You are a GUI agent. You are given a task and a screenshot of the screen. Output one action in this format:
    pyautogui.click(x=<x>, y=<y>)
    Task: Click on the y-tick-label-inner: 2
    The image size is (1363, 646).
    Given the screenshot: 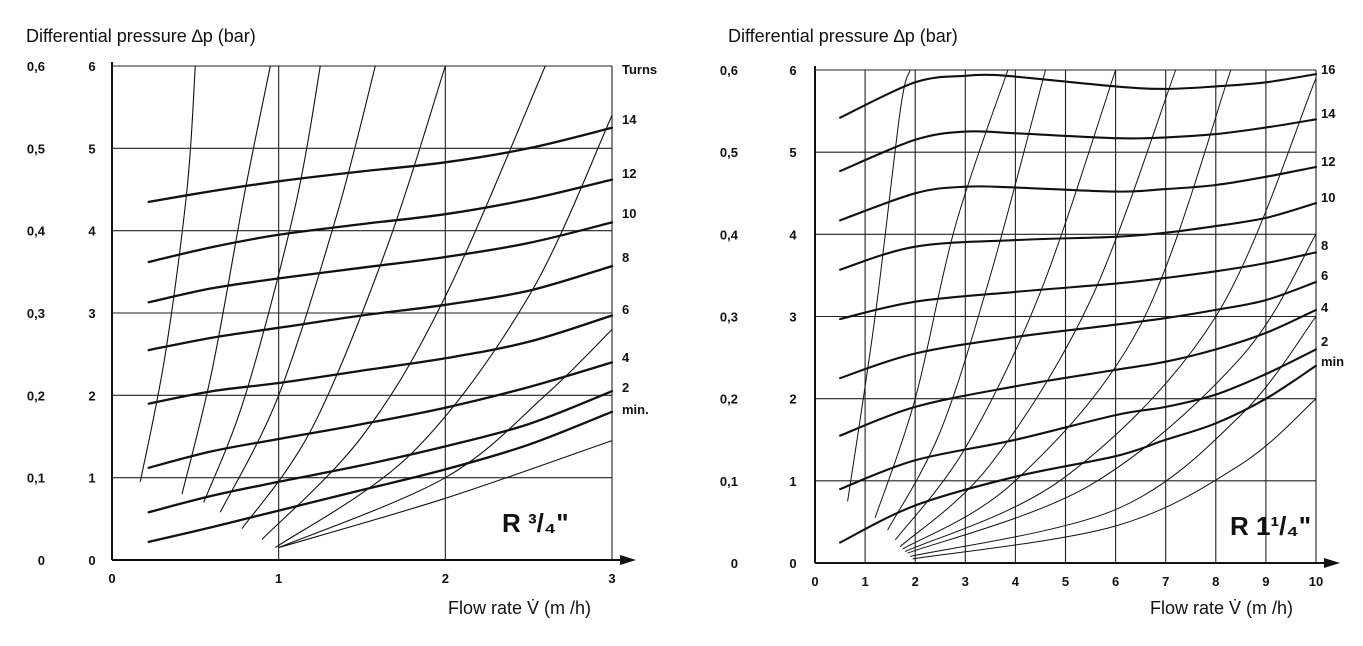 What is the action you would take?
    pyautogui.click(x=792, y=399)
    